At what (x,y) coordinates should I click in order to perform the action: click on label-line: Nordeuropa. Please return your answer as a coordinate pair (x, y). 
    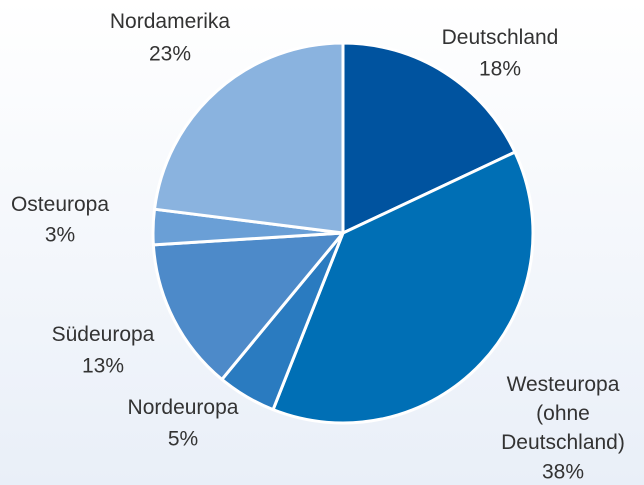
    Looking at the image, I should click on (183, 407).